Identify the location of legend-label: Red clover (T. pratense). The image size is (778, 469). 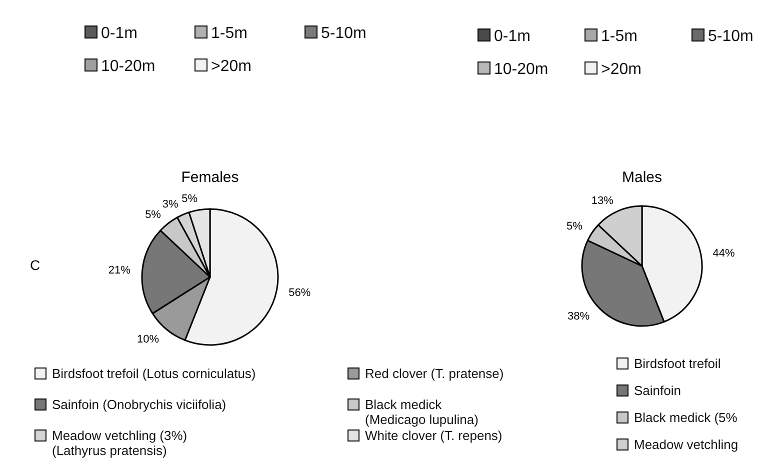
(434, 373).